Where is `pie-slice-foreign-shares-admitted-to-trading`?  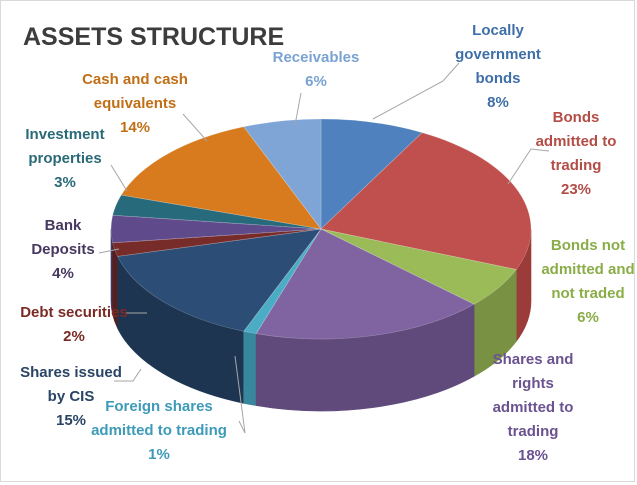 pie-slice-foreign-shares-admitted-to-trading is located at coordinates (282, 281).